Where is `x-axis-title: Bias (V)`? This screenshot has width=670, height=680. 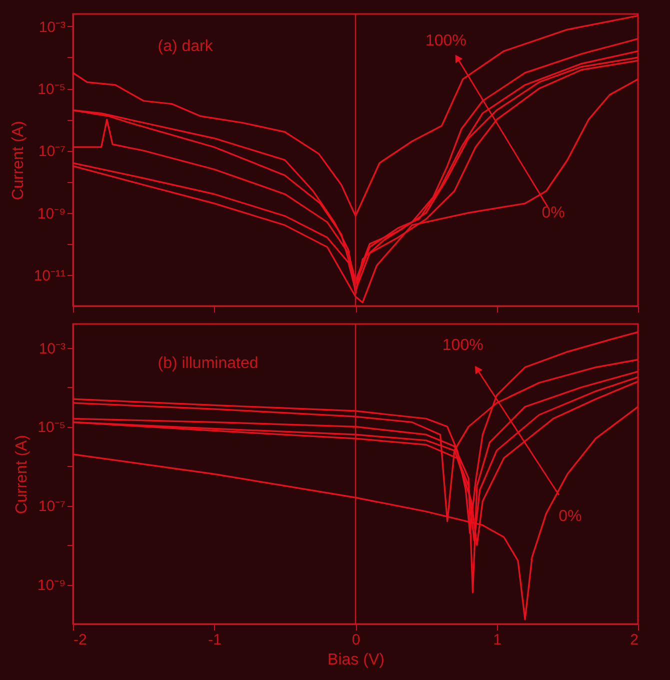 x-axis-title: Bias (V) is located at coordinates (356, 660).